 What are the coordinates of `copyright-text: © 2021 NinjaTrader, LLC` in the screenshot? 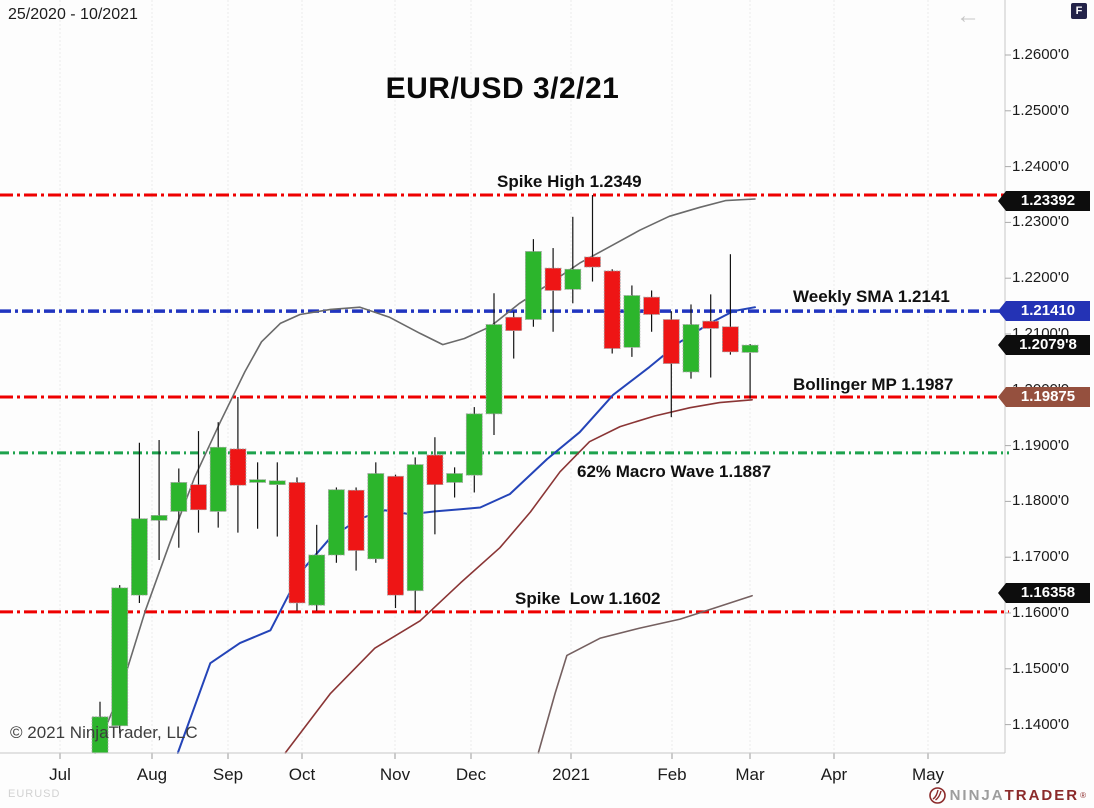 It's located at (104, 732).